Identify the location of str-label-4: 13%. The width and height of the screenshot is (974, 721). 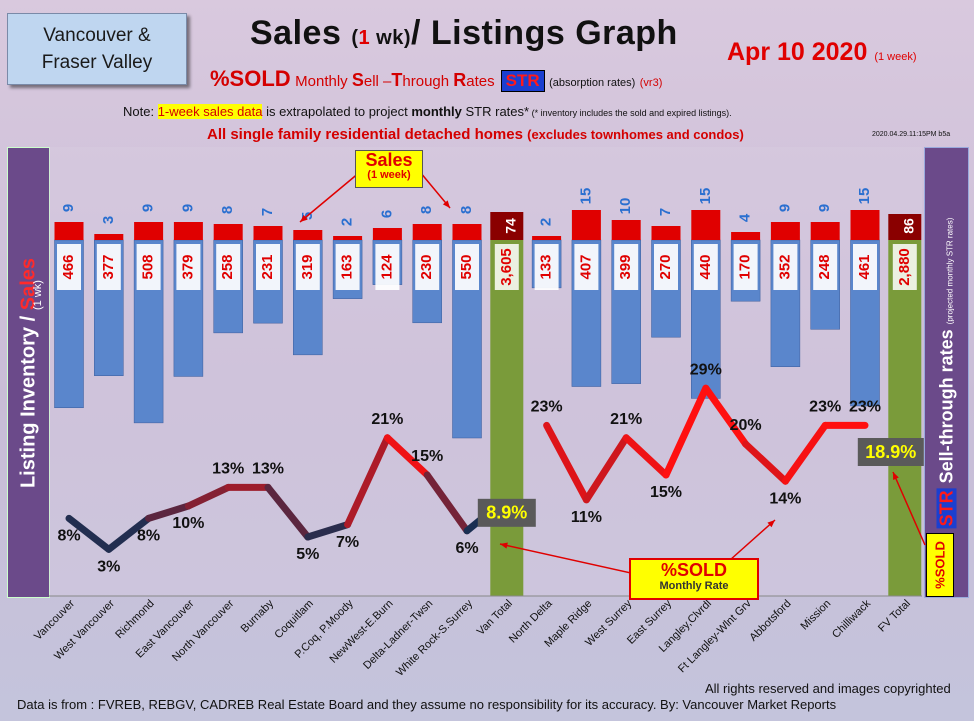
(228, 469).